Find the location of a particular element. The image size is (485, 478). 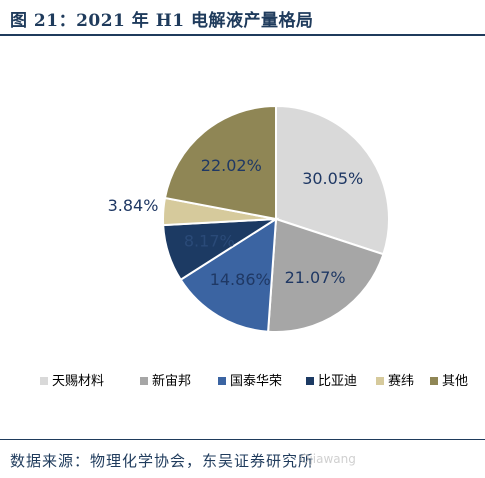

legend-label-2: 新宙邦 is located at coordinates (171, 381).